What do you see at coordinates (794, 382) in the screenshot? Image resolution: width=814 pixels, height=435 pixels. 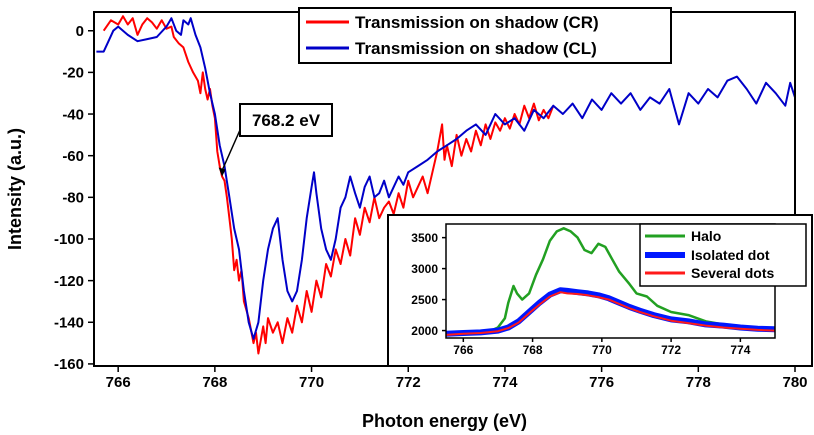 I see `main-x-tick-label: 780` at bounding box center [794, 382].